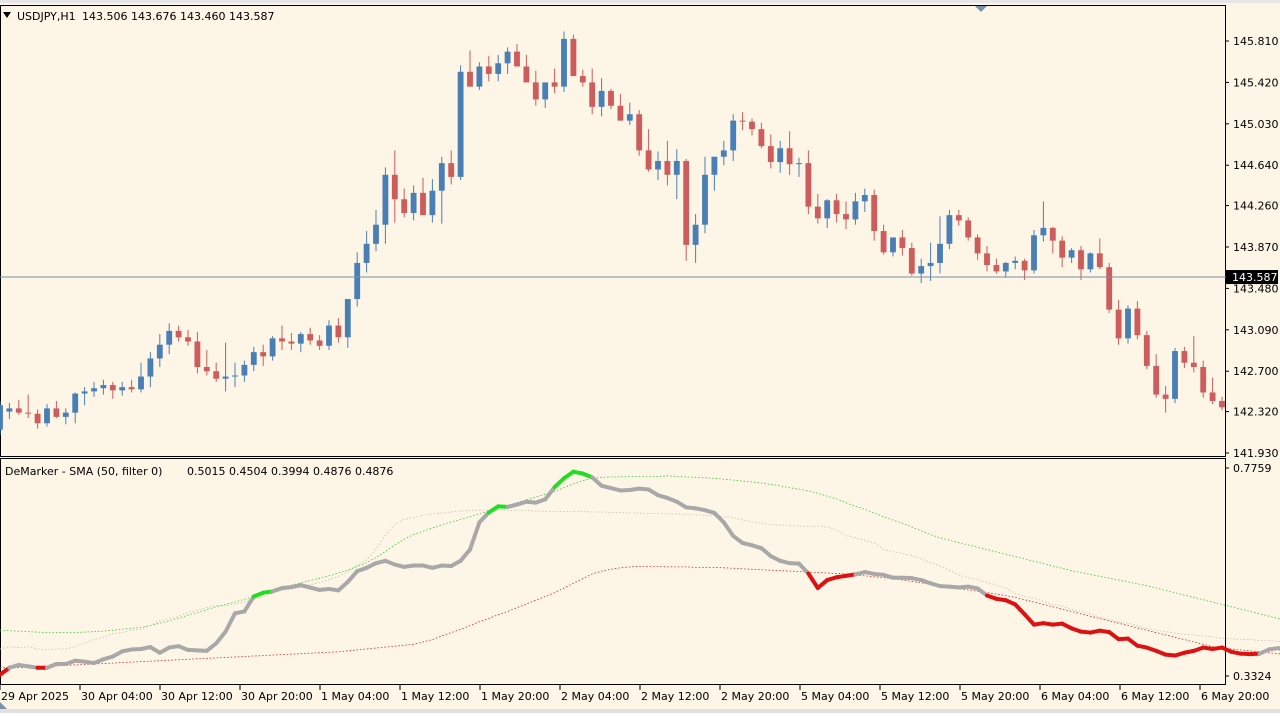  I want to click on price-tick-label: 143.480, so click(1256, 288).